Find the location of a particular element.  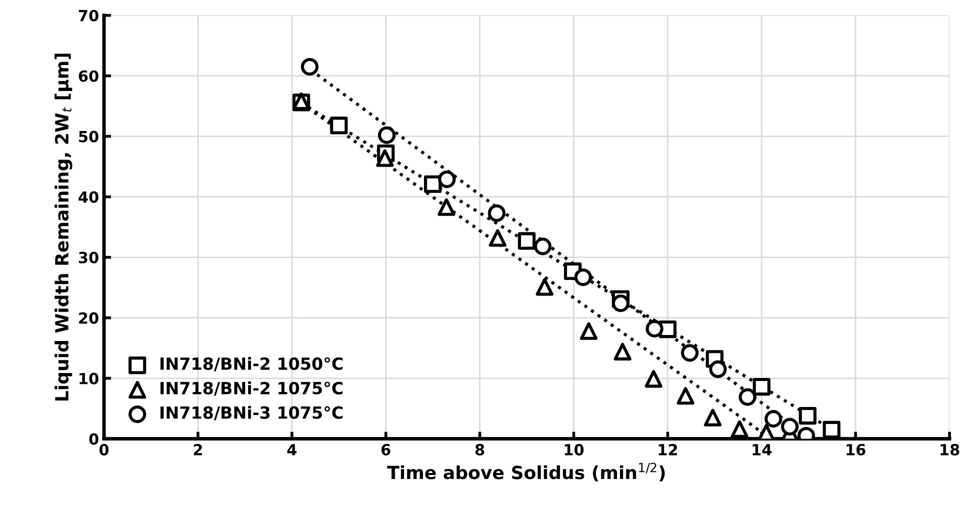

y-tick-label: 0 is located at coordinates (93, 439).